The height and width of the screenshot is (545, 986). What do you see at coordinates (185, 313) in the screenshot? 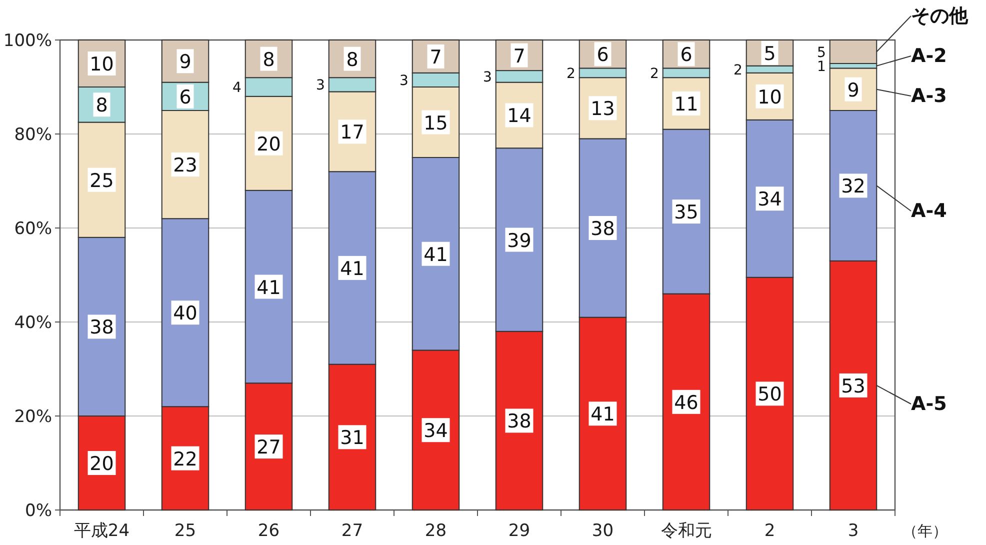
I see `data-label: 40` at bounding box center [185, 313].